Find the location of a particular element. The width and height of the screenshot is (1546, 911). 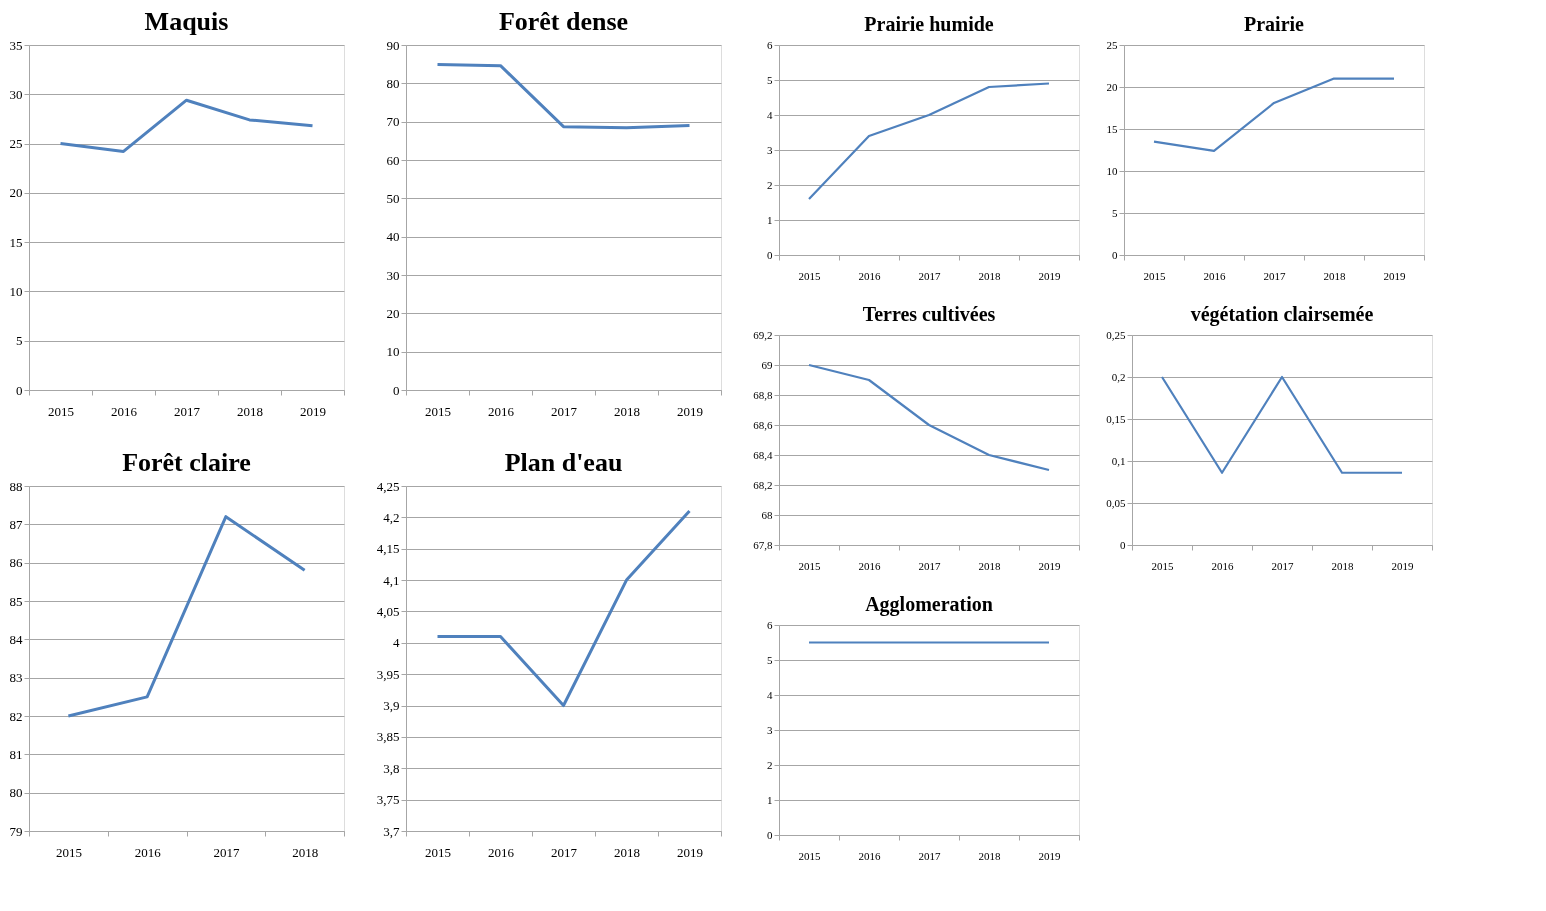

chart-title: Terres cultivées is located at coordinates (929, 314).